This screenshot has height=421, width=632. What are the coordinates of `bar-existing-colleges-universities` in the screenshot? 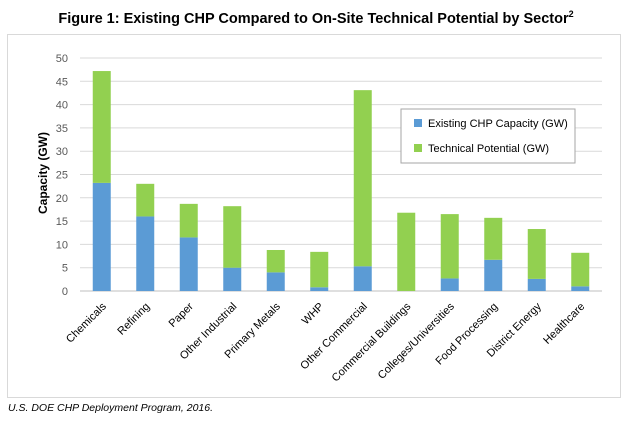 It's located at (449, 284).